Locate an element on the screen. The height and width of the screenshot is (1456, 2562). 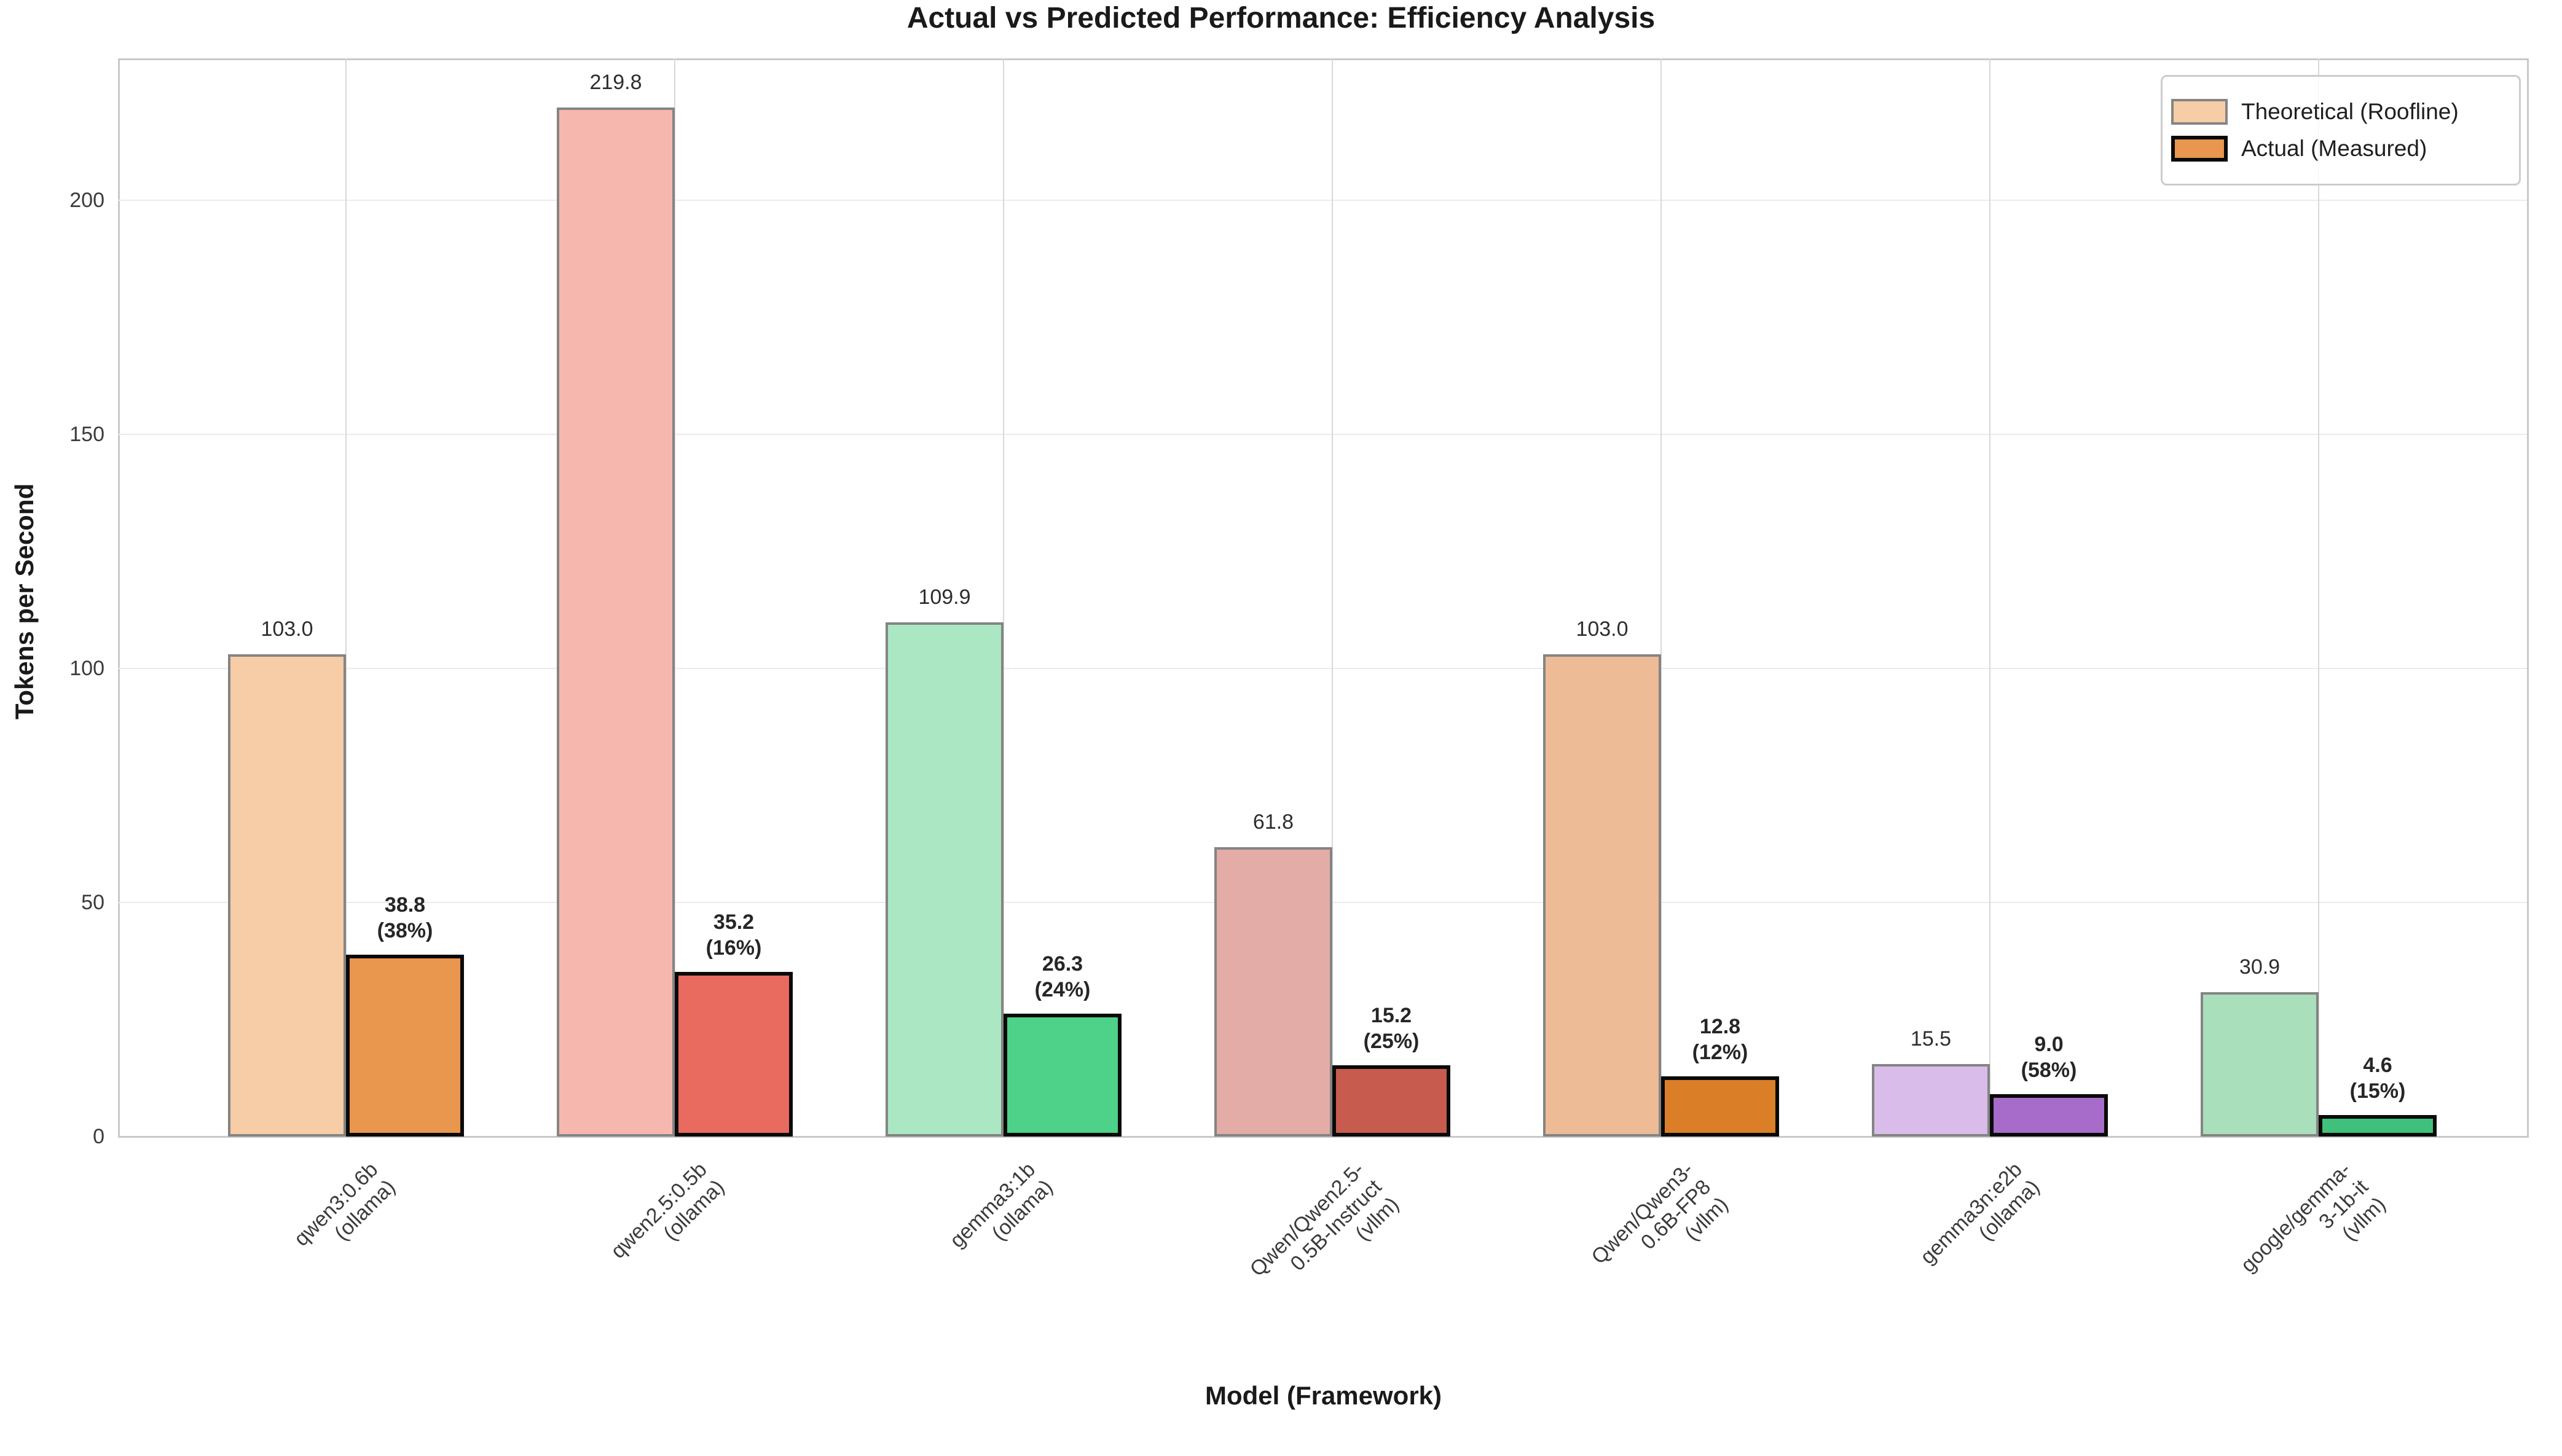
y-axis-title: Tokens per Second is located at coordinates (24, 601).